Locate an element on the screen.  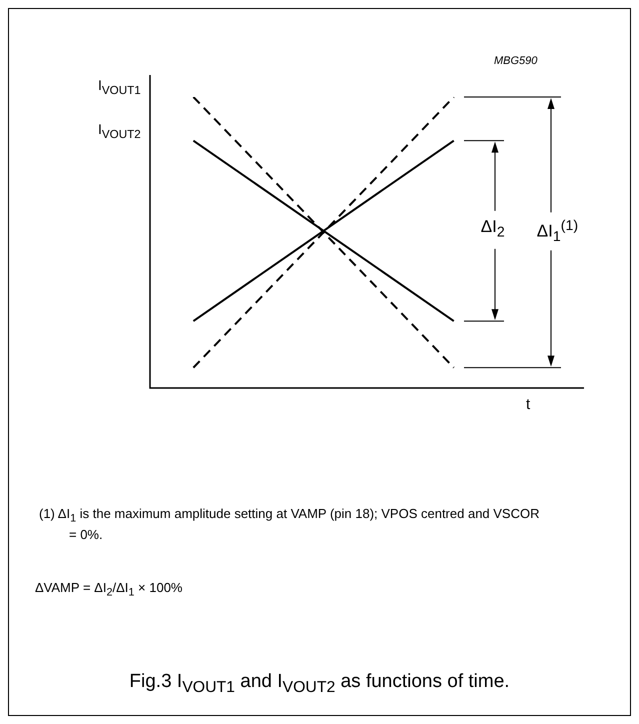
text: MBG590 is located at coordinates (516, 61).